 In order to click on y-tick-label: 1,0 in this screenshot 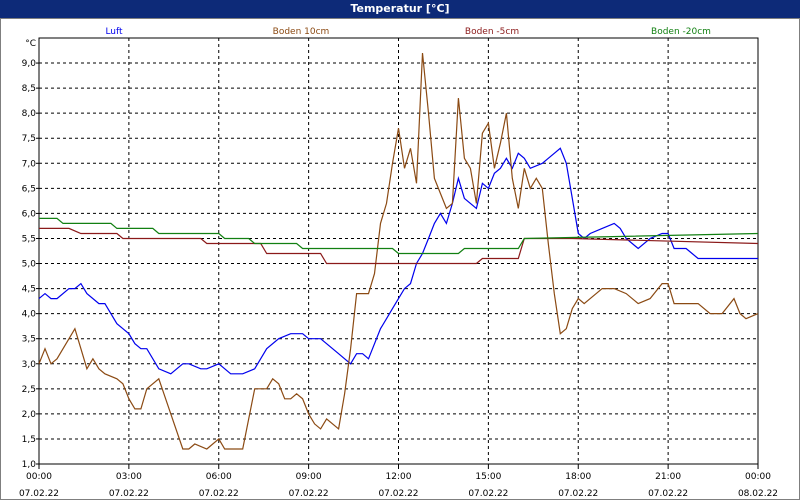, I will do `click(29, 465)`.